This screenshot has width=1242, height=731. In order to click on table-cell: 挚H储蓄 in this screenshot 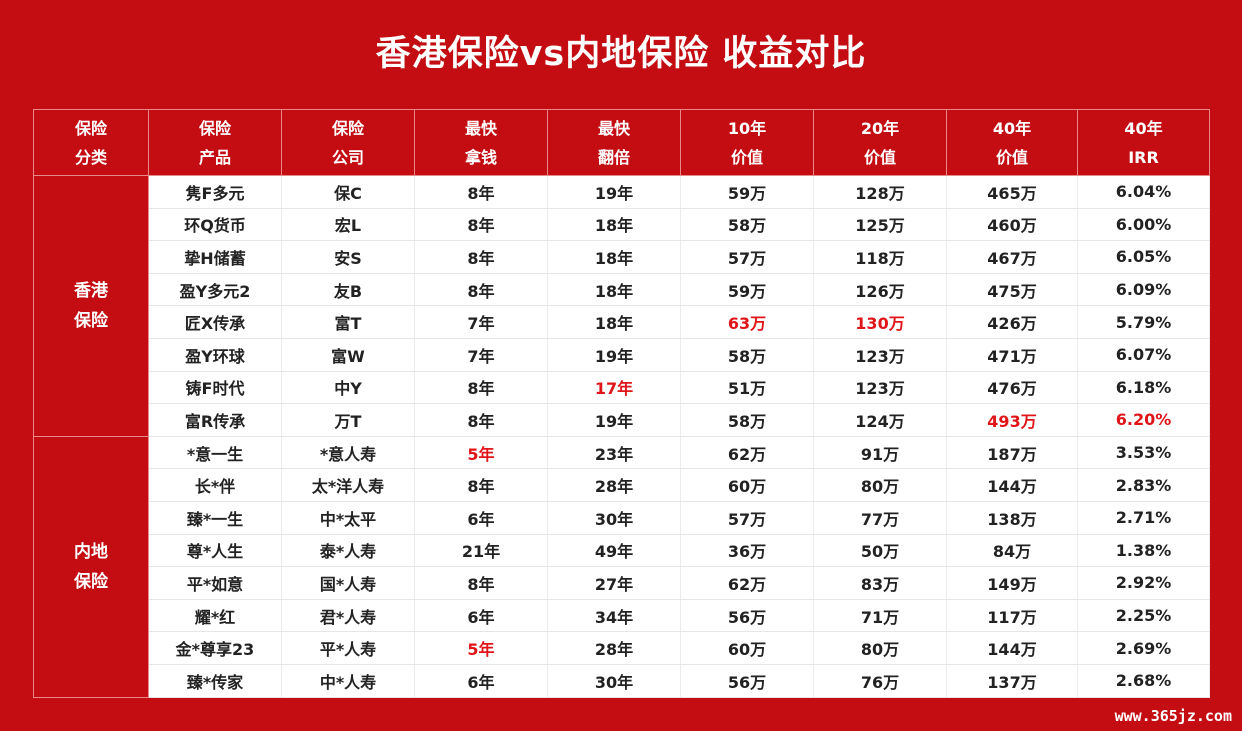, I will do `click(215, 257)`.